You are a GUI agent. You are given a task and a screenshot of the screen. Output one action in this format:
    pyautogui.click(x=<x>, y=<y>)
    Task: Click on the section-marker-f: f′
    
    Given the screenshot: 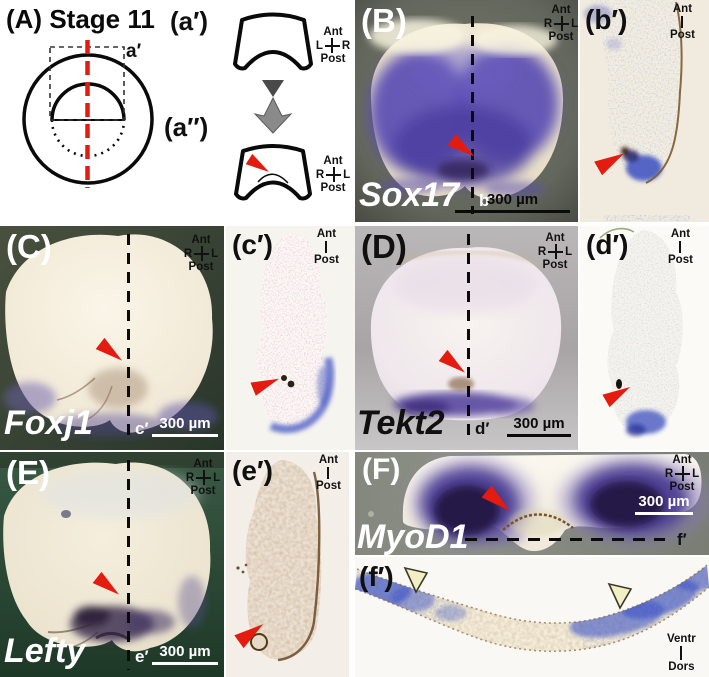 What is the action you would take?
    pyautogui.click(x=682, y=539)
    